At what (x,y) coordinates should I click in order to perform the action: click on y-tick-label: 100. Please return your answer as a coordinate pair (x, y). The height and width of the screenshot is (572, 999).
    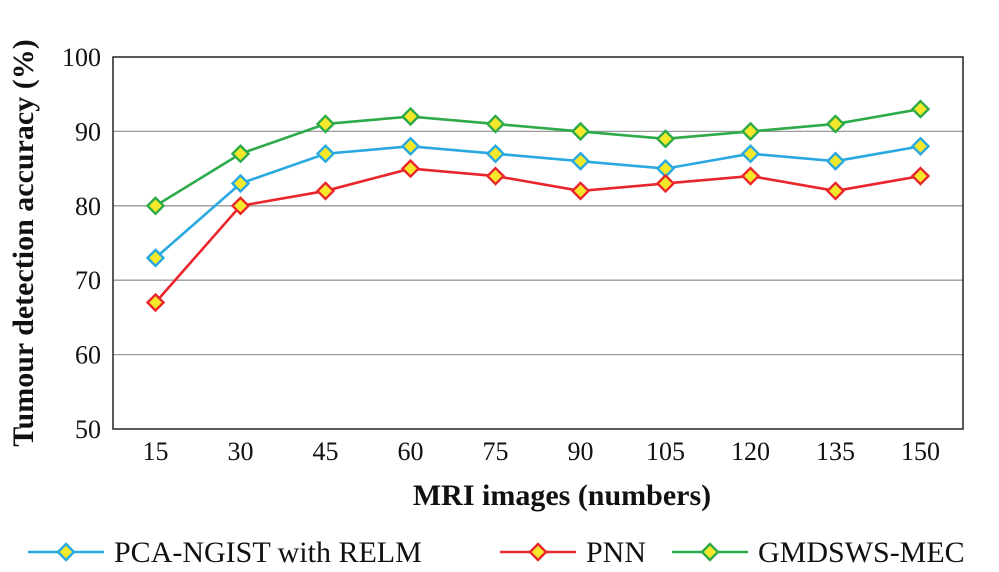
    Looking at the image, I should click on (81, 57).